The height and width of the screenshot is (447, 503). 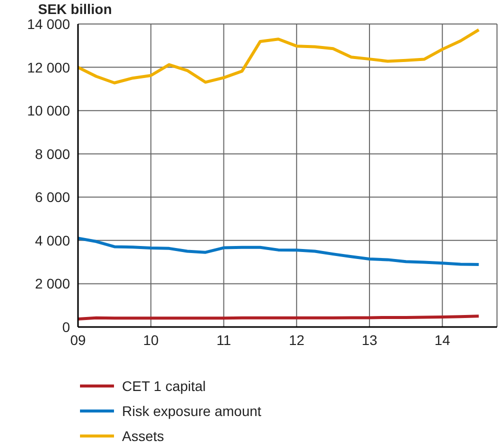 What do you see at coordinates (370, 340) in the screenshot?
I see `x-tick-label: 13` at bounding box center [370, 340].